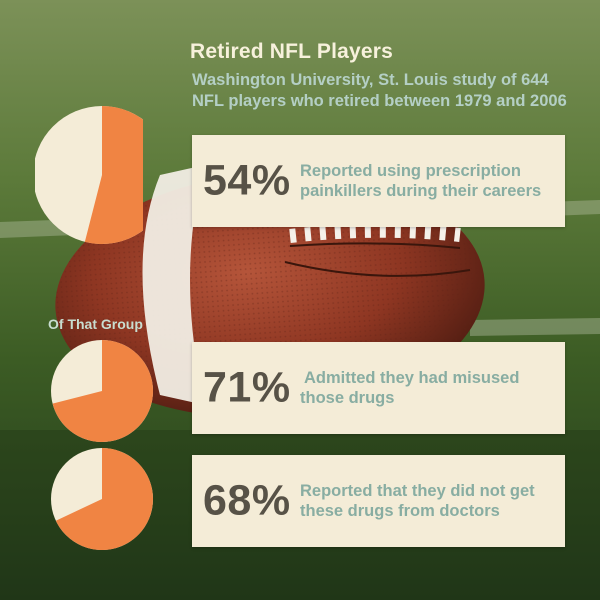 The width and height of the screenshot is (600, 600). Describe the element at coordinates (410, 378) in the screenshot. I see `description-line: Admitted they had misused` at that location.